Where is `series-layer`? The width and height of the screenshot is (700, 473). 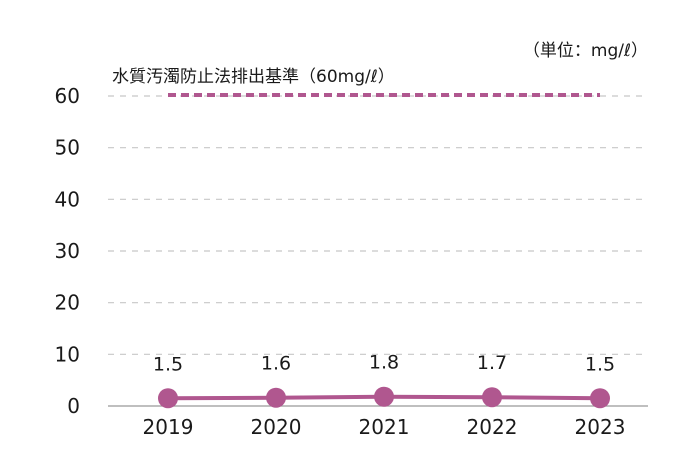 series-layer is located at coordinates (384, 397).